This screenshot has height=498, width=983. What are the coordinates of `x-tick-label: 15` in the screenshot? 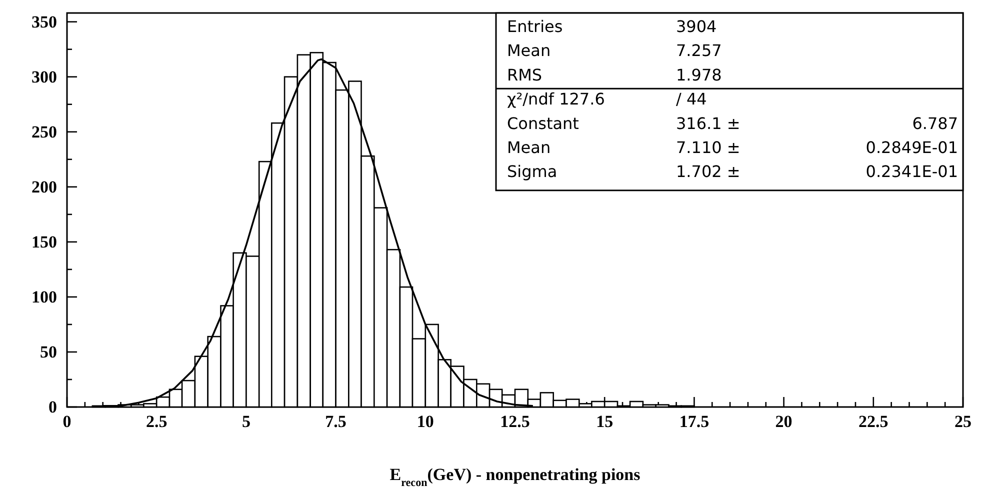 It's located at (605, 422).